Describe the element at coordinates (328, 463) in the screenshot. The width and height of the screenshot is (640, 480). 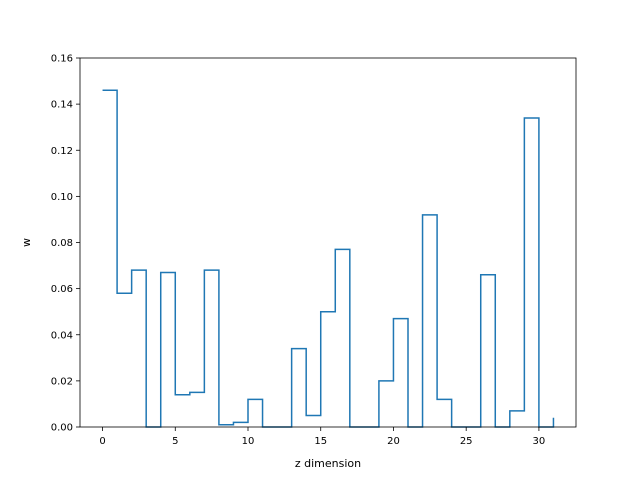
I see `x-axis-label: z dimension` at that location.